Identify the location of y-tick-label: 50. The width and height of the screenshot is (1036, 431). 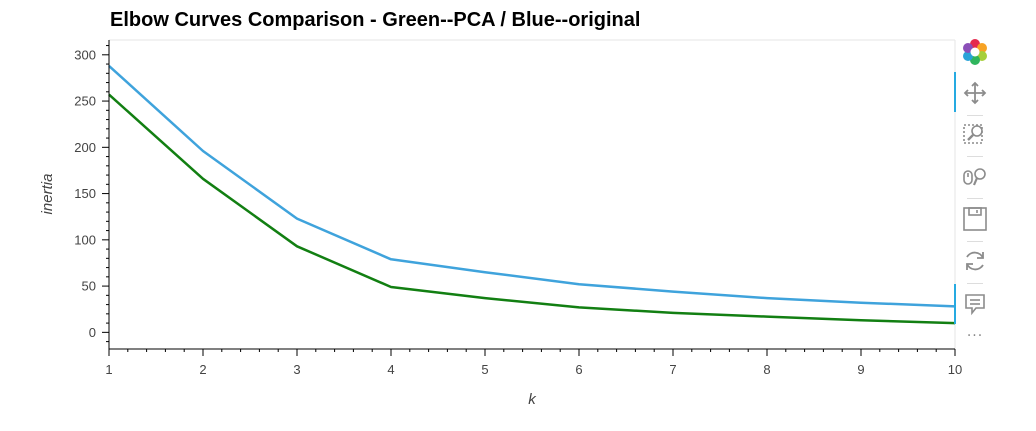
(89, 286).